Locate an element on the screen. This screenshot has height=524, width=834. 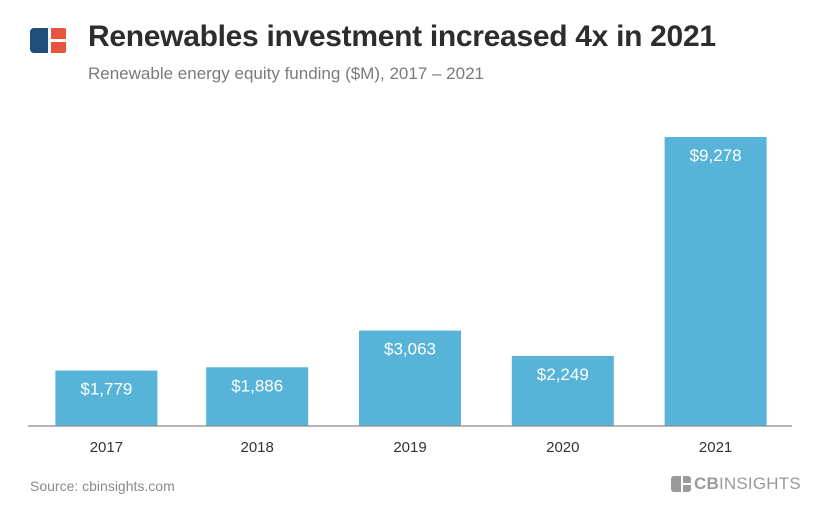
bar-2020 is located at coordinates (562, 390).